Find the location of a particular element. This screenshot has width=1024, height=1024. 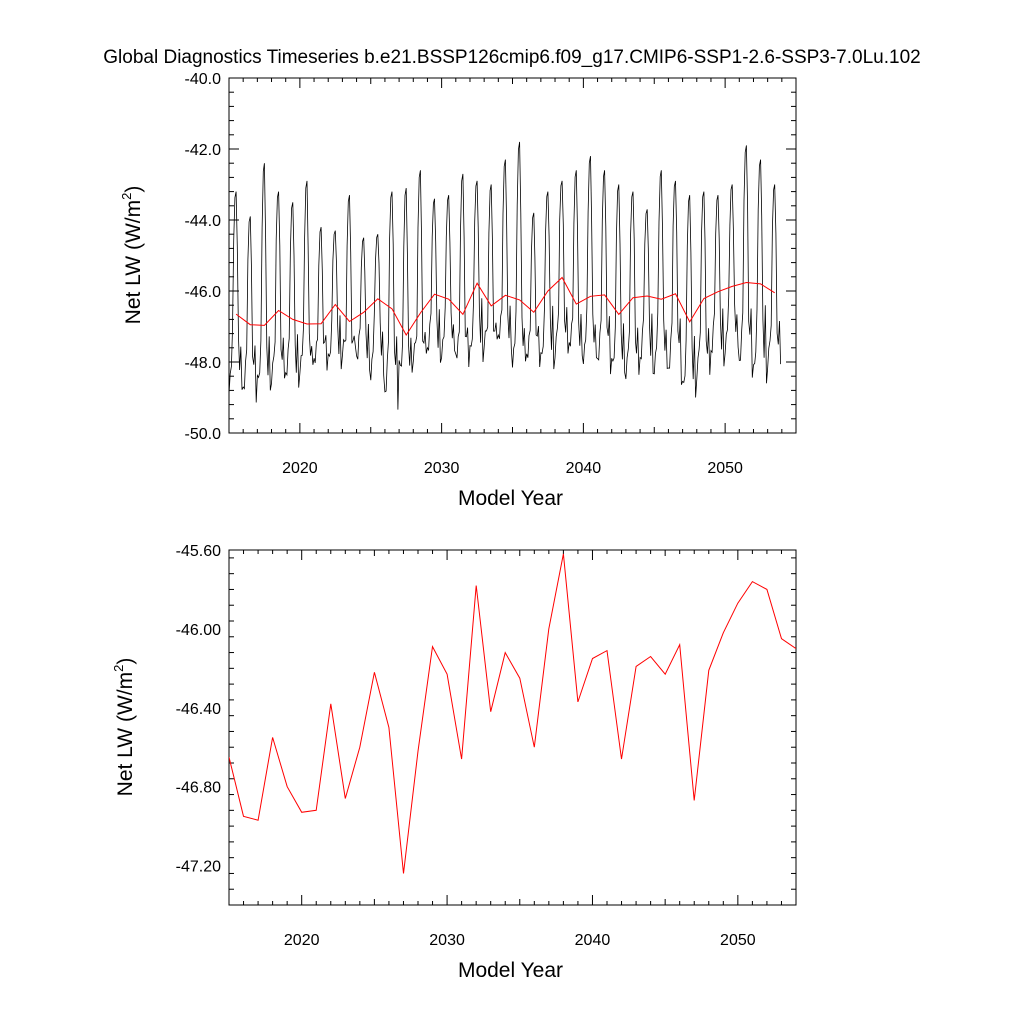

y-tick-label: -42.0 is located at coordinates (203, 150).